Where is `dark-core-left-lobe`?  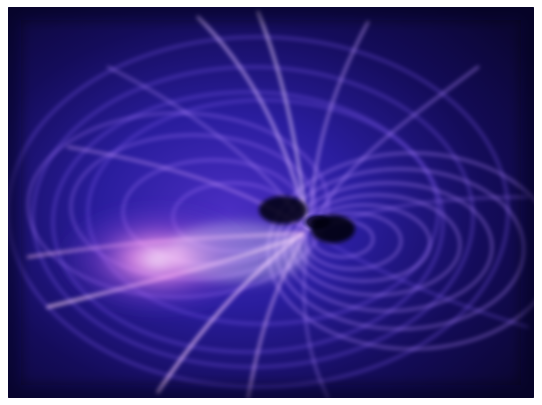 dark-core-left-lobe is located at coordinates (283, 210).